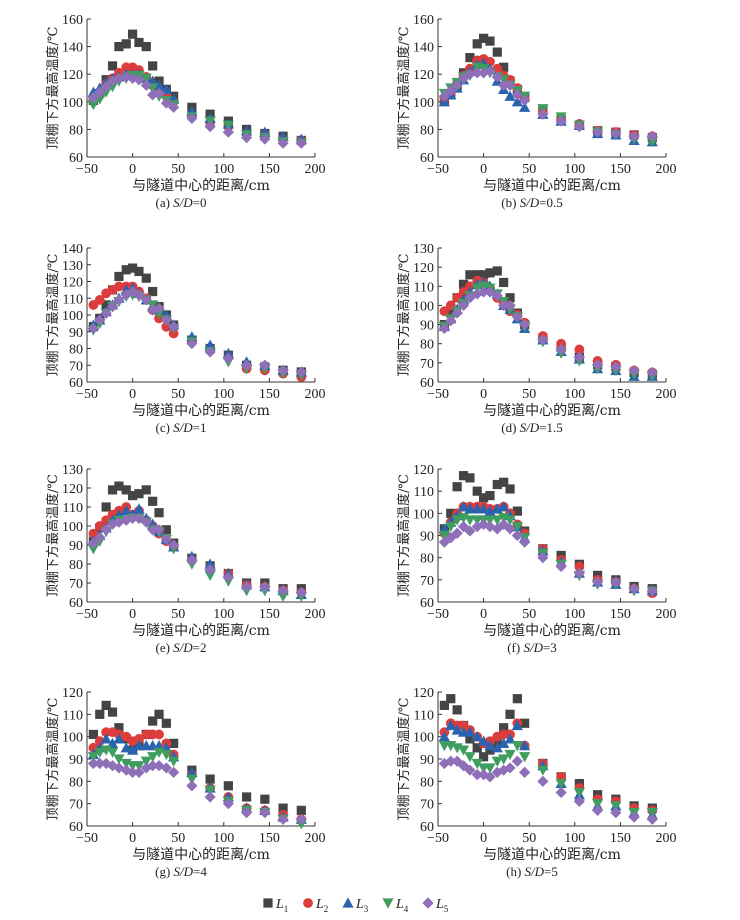 Image resolution: width=740 pixels, height=920 pixels. Describe the element at coordinates (315, 905) in the screenshot. I see `legend-item-L2: L2` at that location.